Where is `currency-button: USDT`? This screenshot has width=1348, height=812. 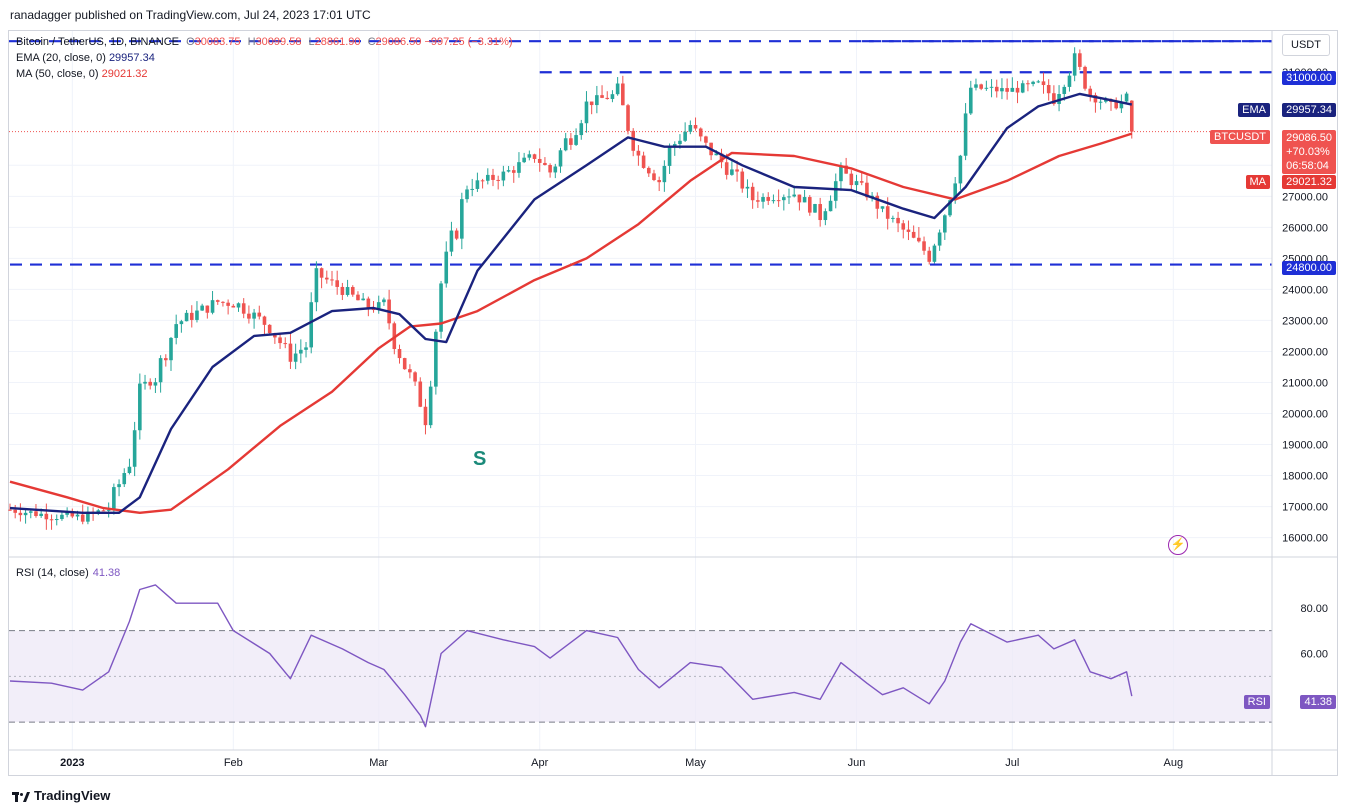
currency-button: USDT is located at coordinates (1306, 45).